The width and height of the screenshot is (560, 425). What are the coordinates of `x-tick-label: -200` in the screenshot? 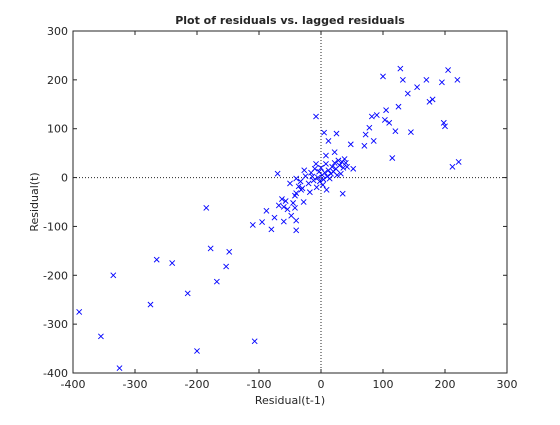 It's located at (197, 384).